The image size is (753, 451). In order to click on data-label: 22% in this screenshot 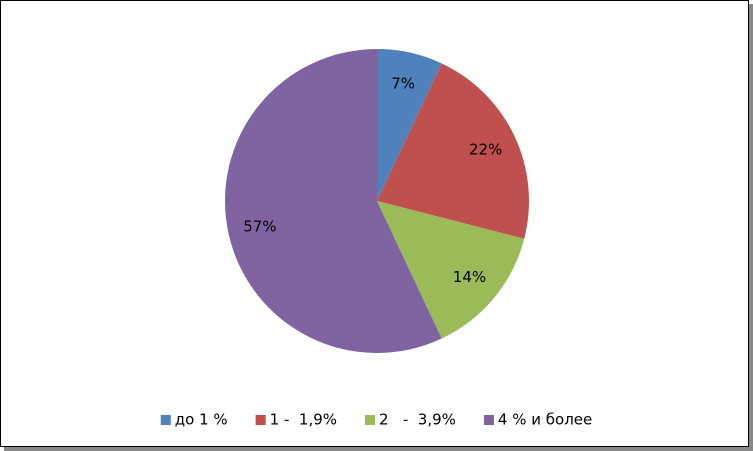, I will do `click(485, 149)`.